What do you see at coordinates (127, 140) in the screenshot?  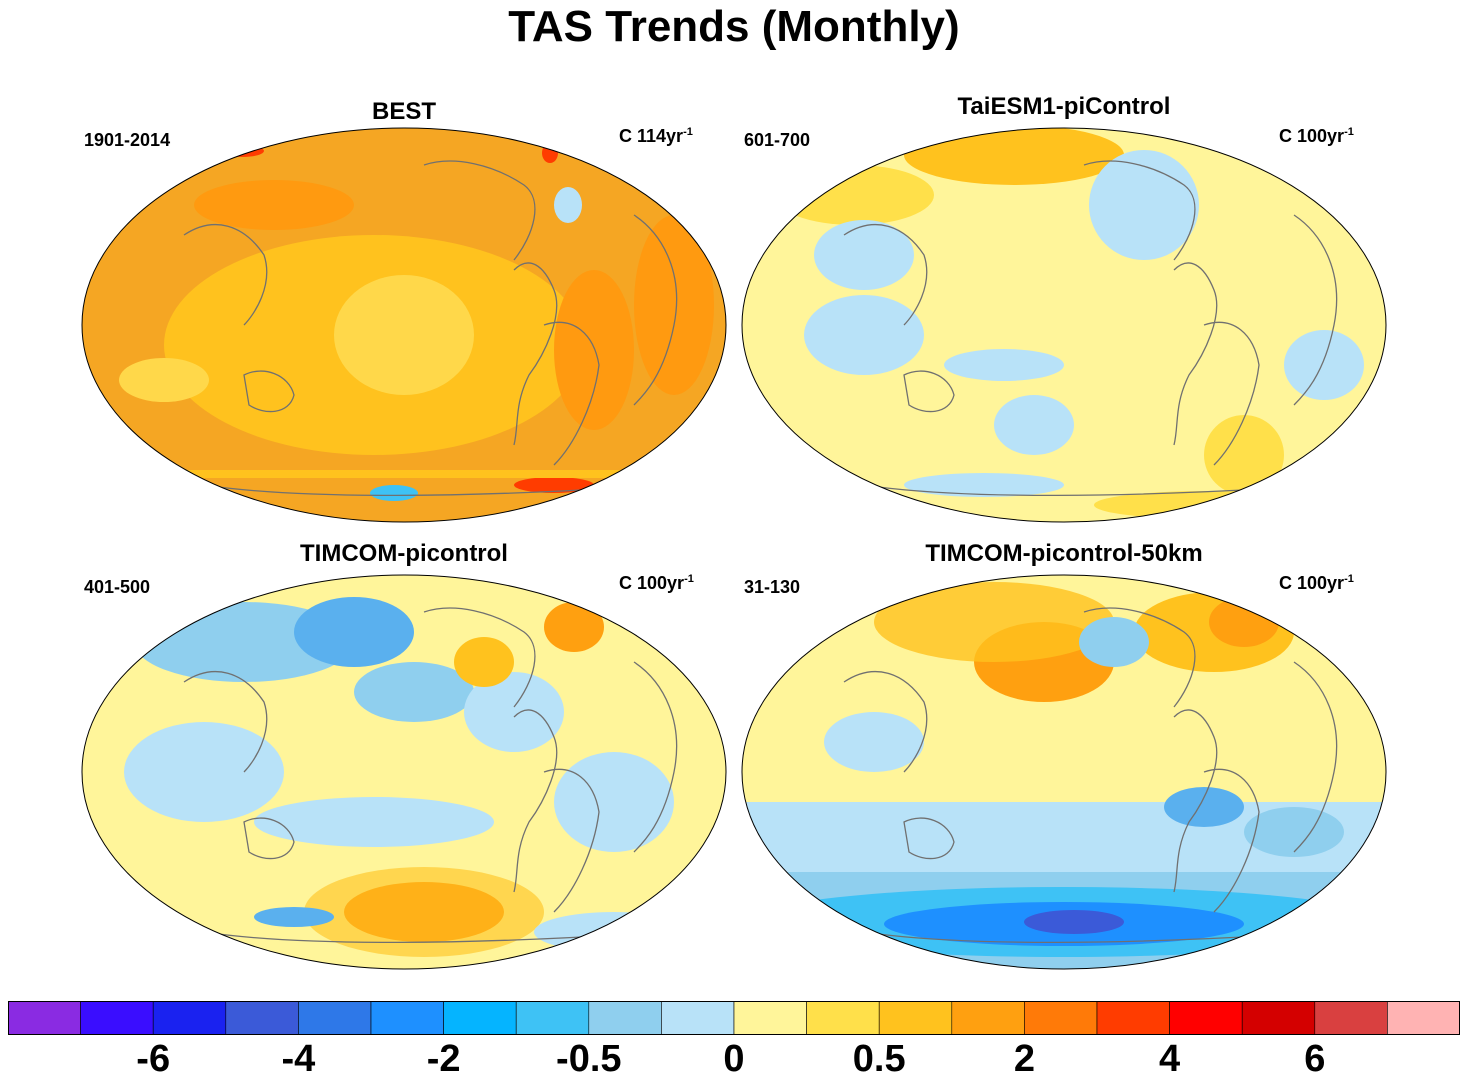 I see `panel-period: 1901-2014` at bounding box center [127, 140].